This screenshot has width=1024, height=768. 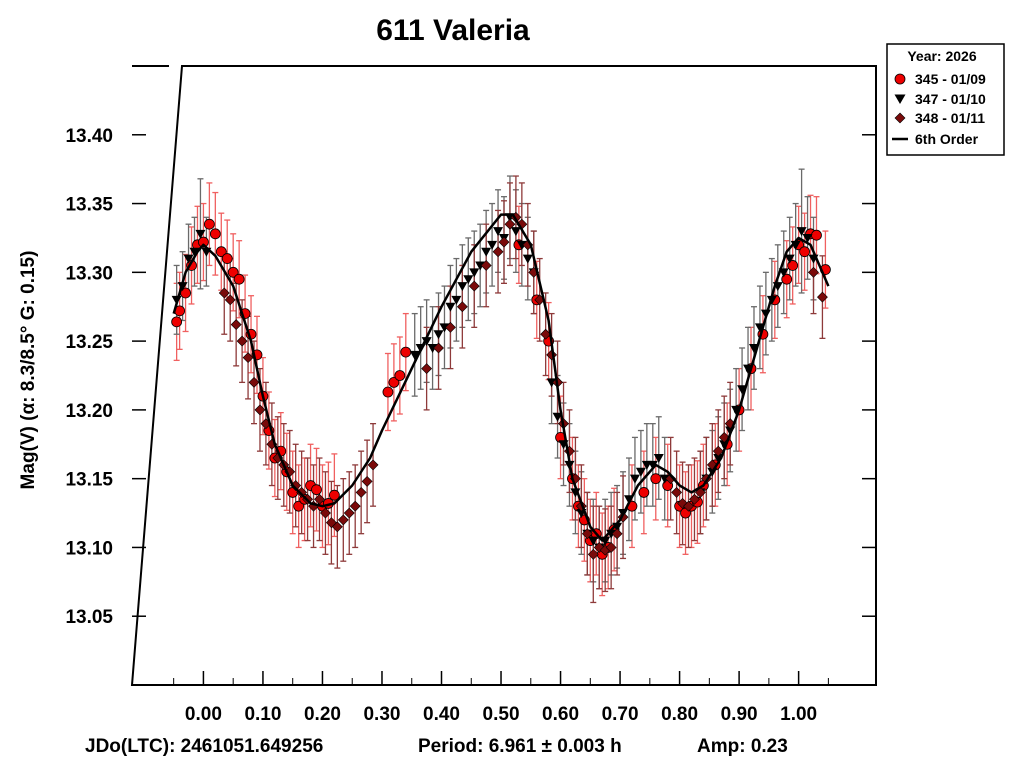 I want to click on x-tick-label: 0.90, so click(x=739, y=714).